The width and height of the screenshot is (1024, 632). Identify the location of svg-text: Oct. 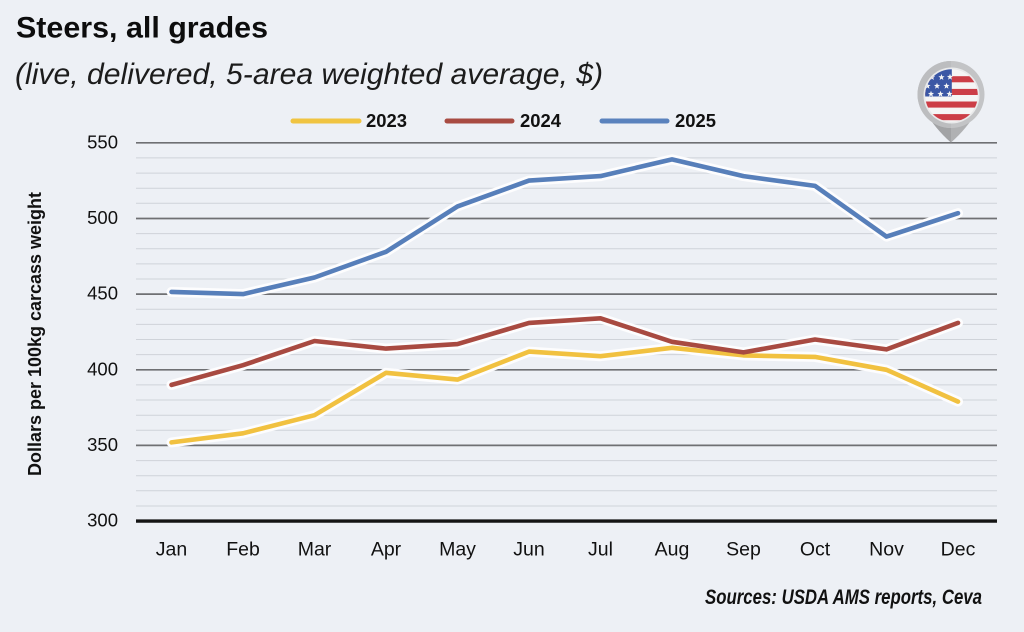
(815, 550).